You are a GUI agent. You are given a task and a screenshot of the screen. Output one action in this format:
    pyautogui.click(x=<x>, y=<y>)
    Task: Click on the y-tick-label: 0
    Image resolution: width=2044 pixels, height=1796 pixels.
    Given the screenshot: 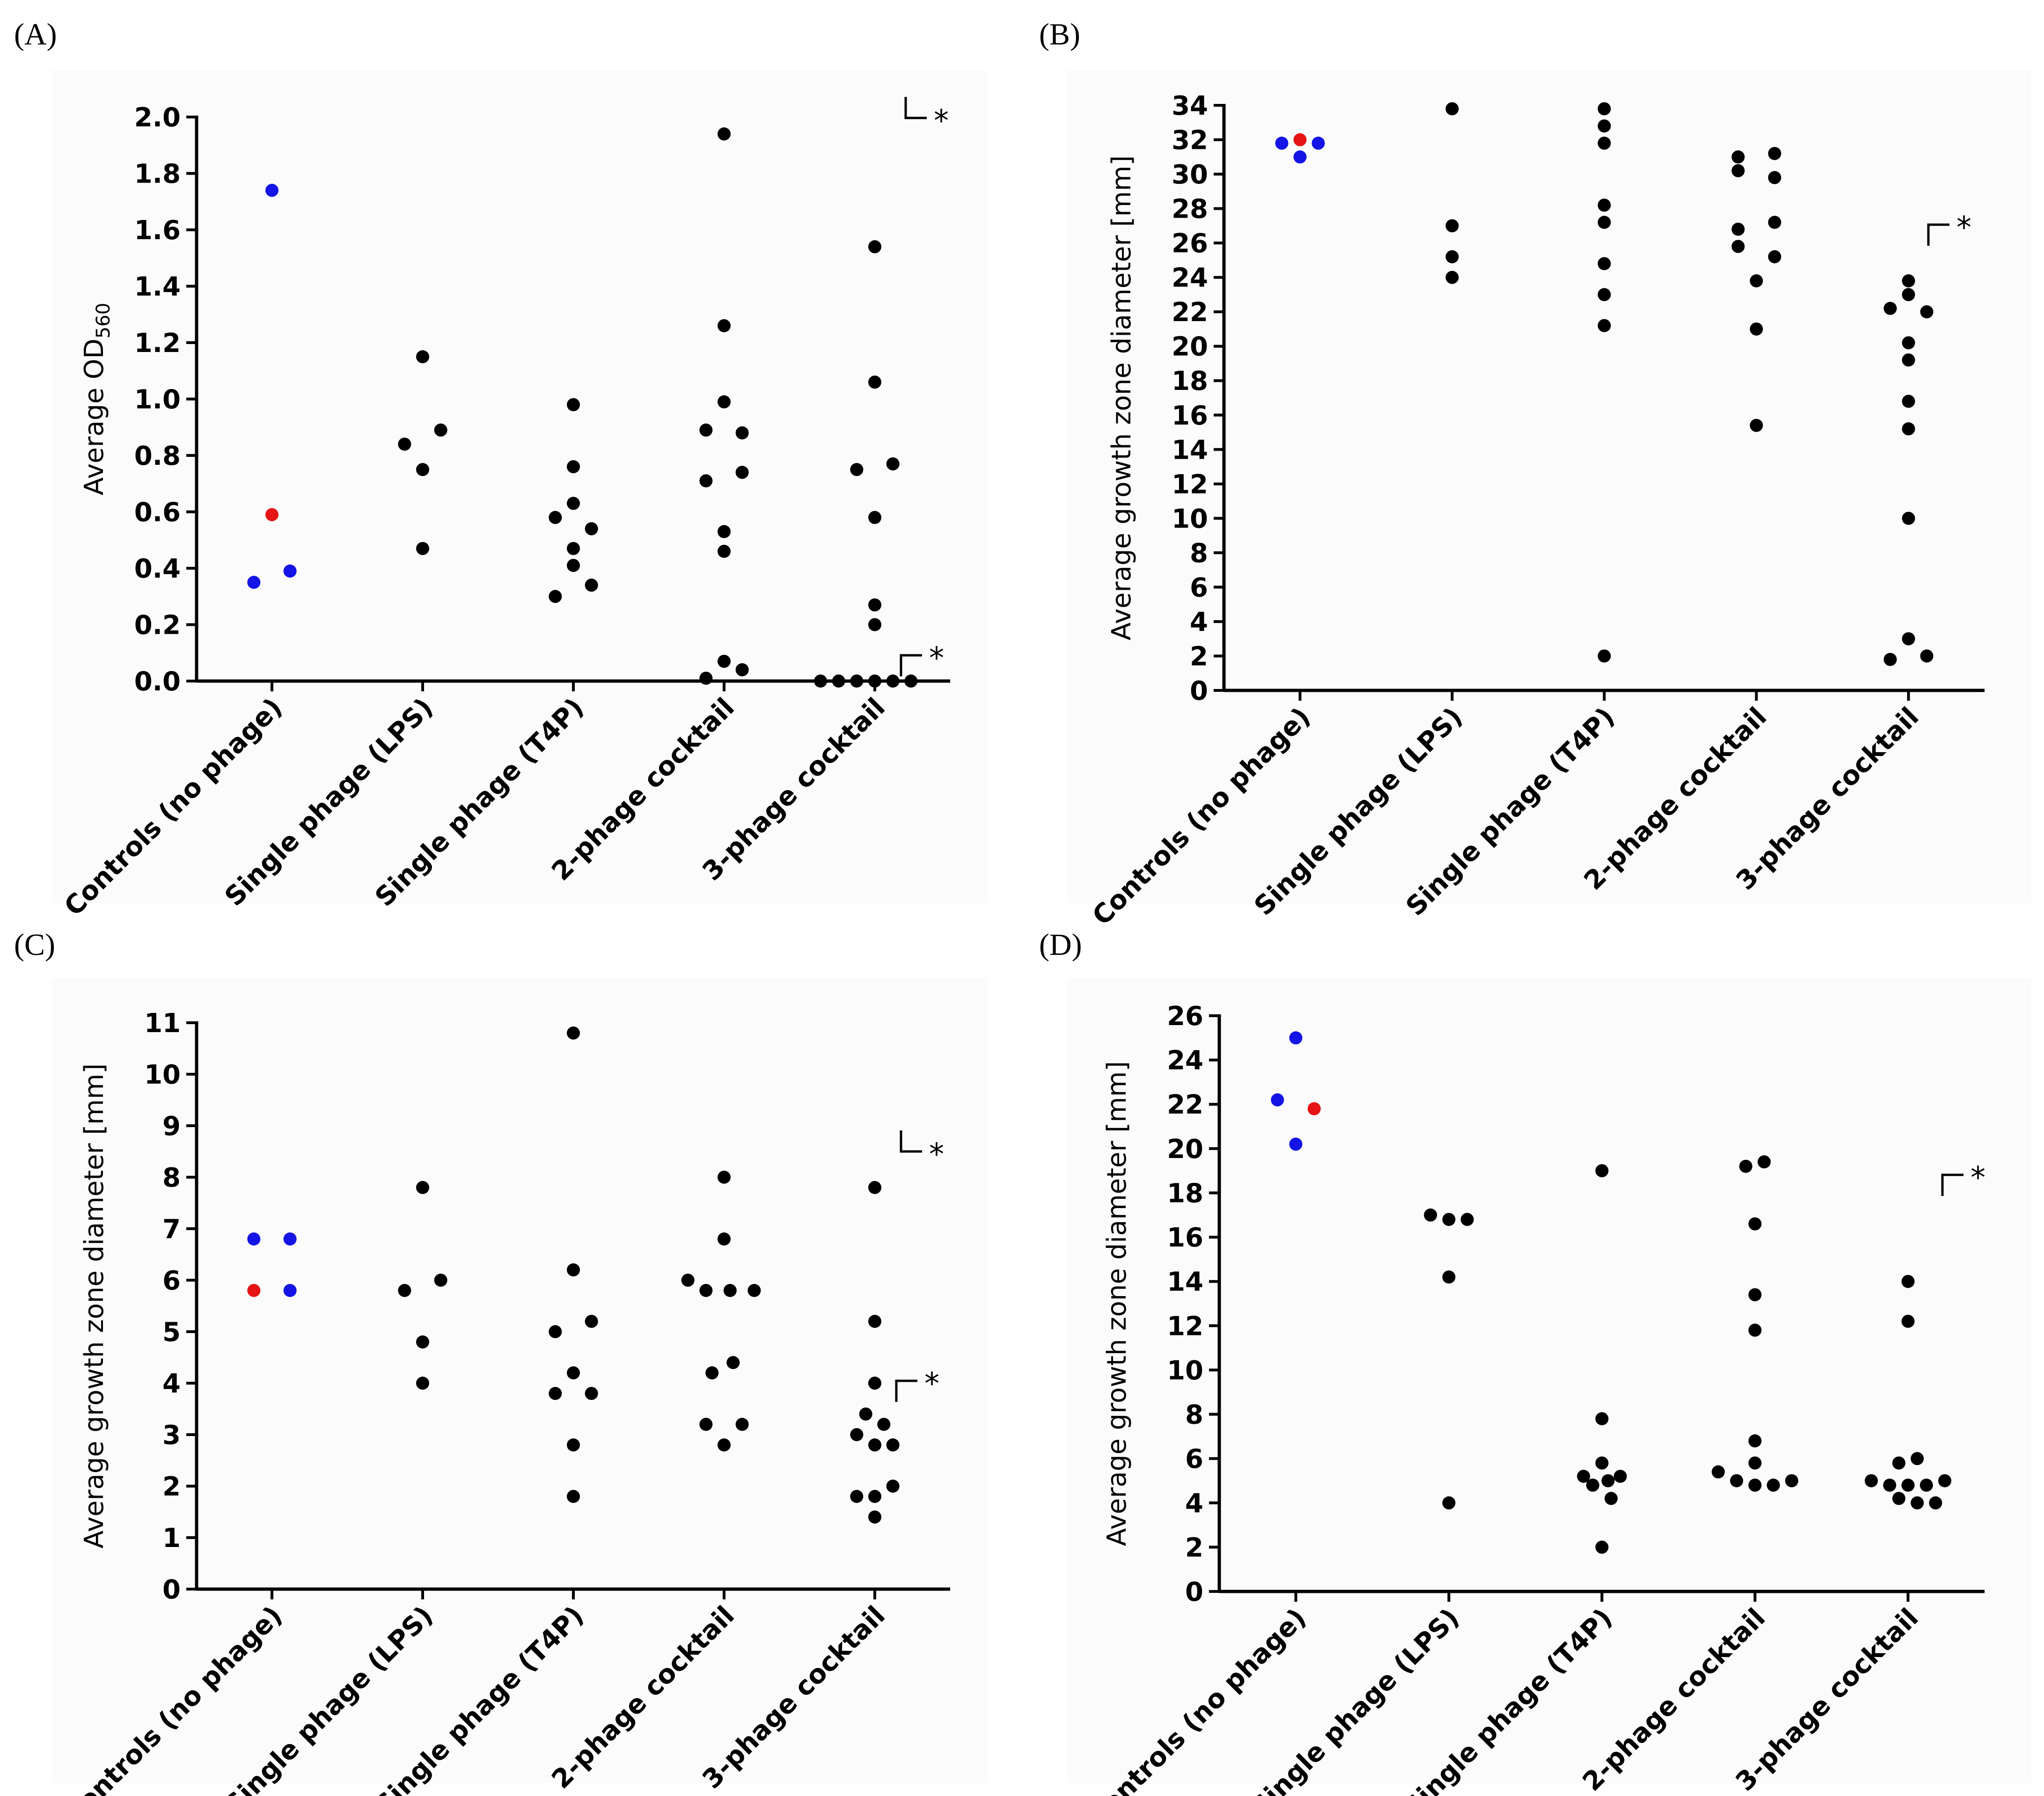 What is the action you would take?
    pyautogui.click(x=1199, y=691)
    